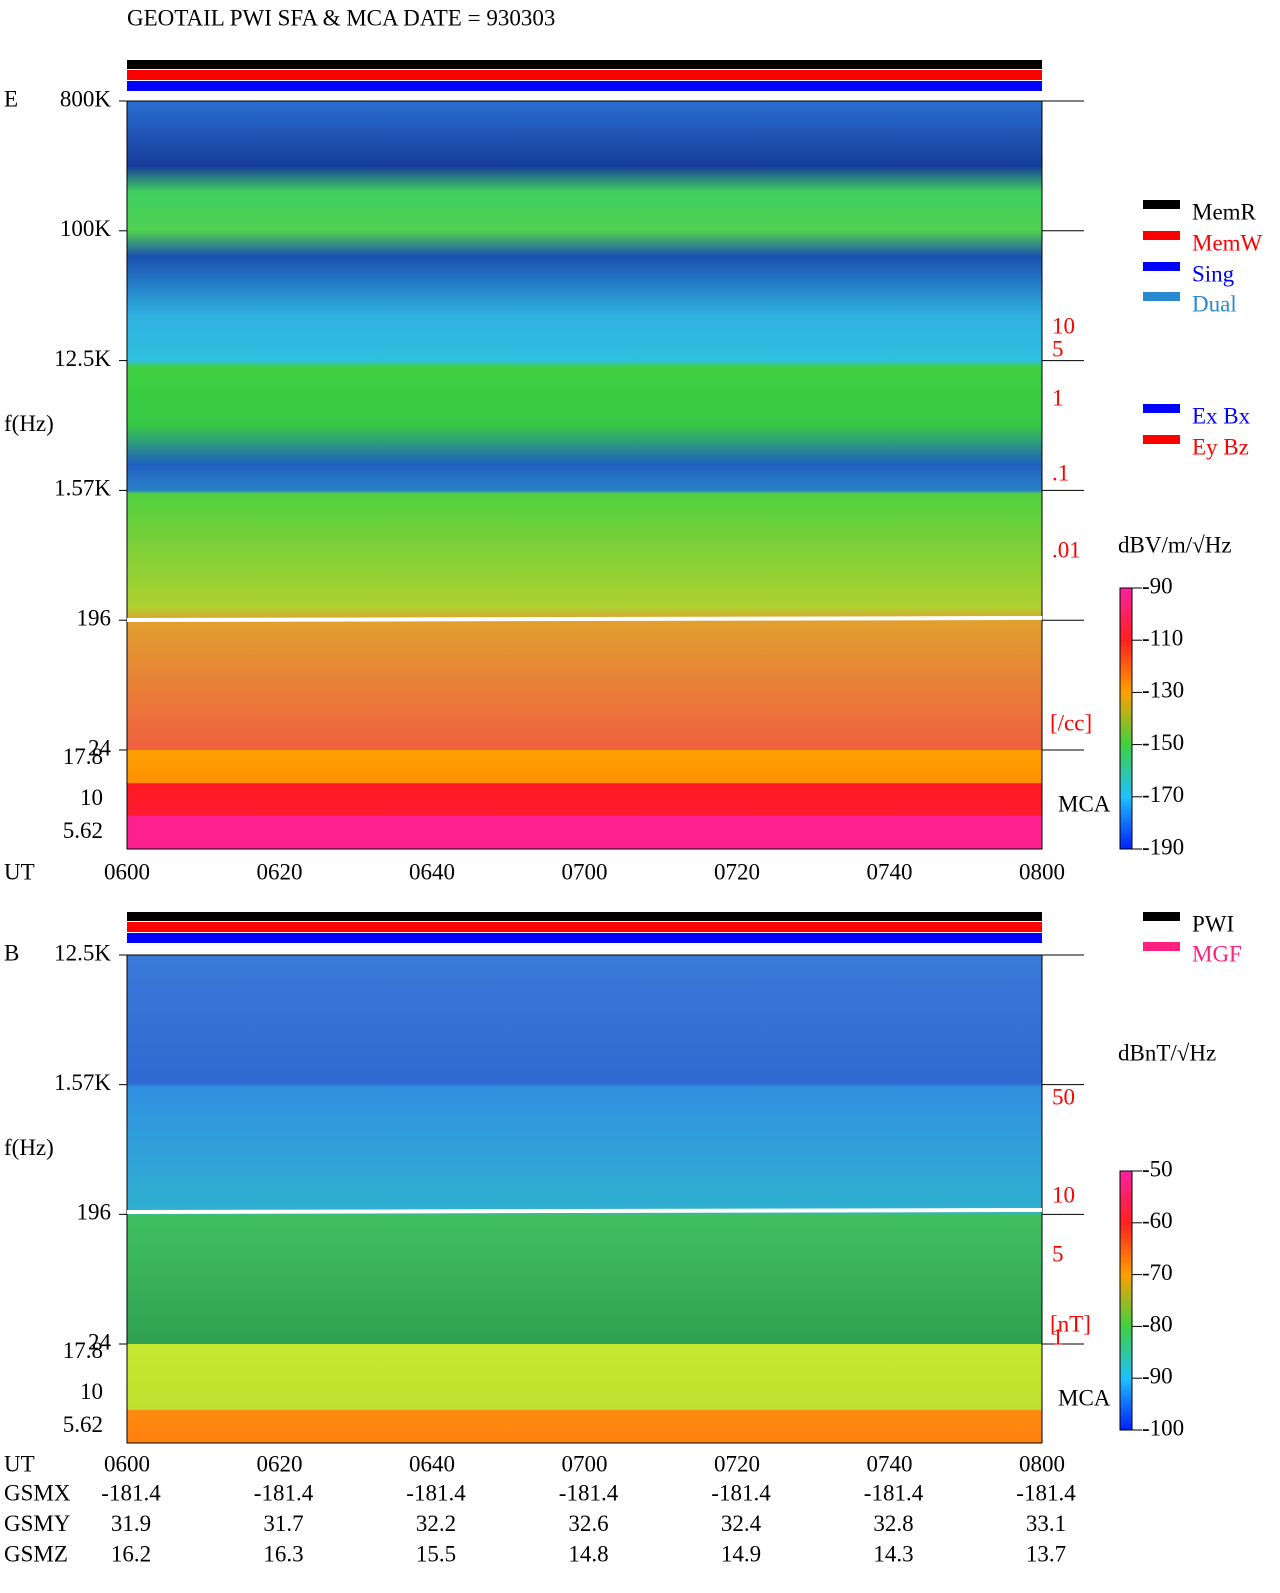 Image resolution: width=1280 pixels, height=1593 pixels. I want to click on scale-tick-label: .1, so click(1060, 472).